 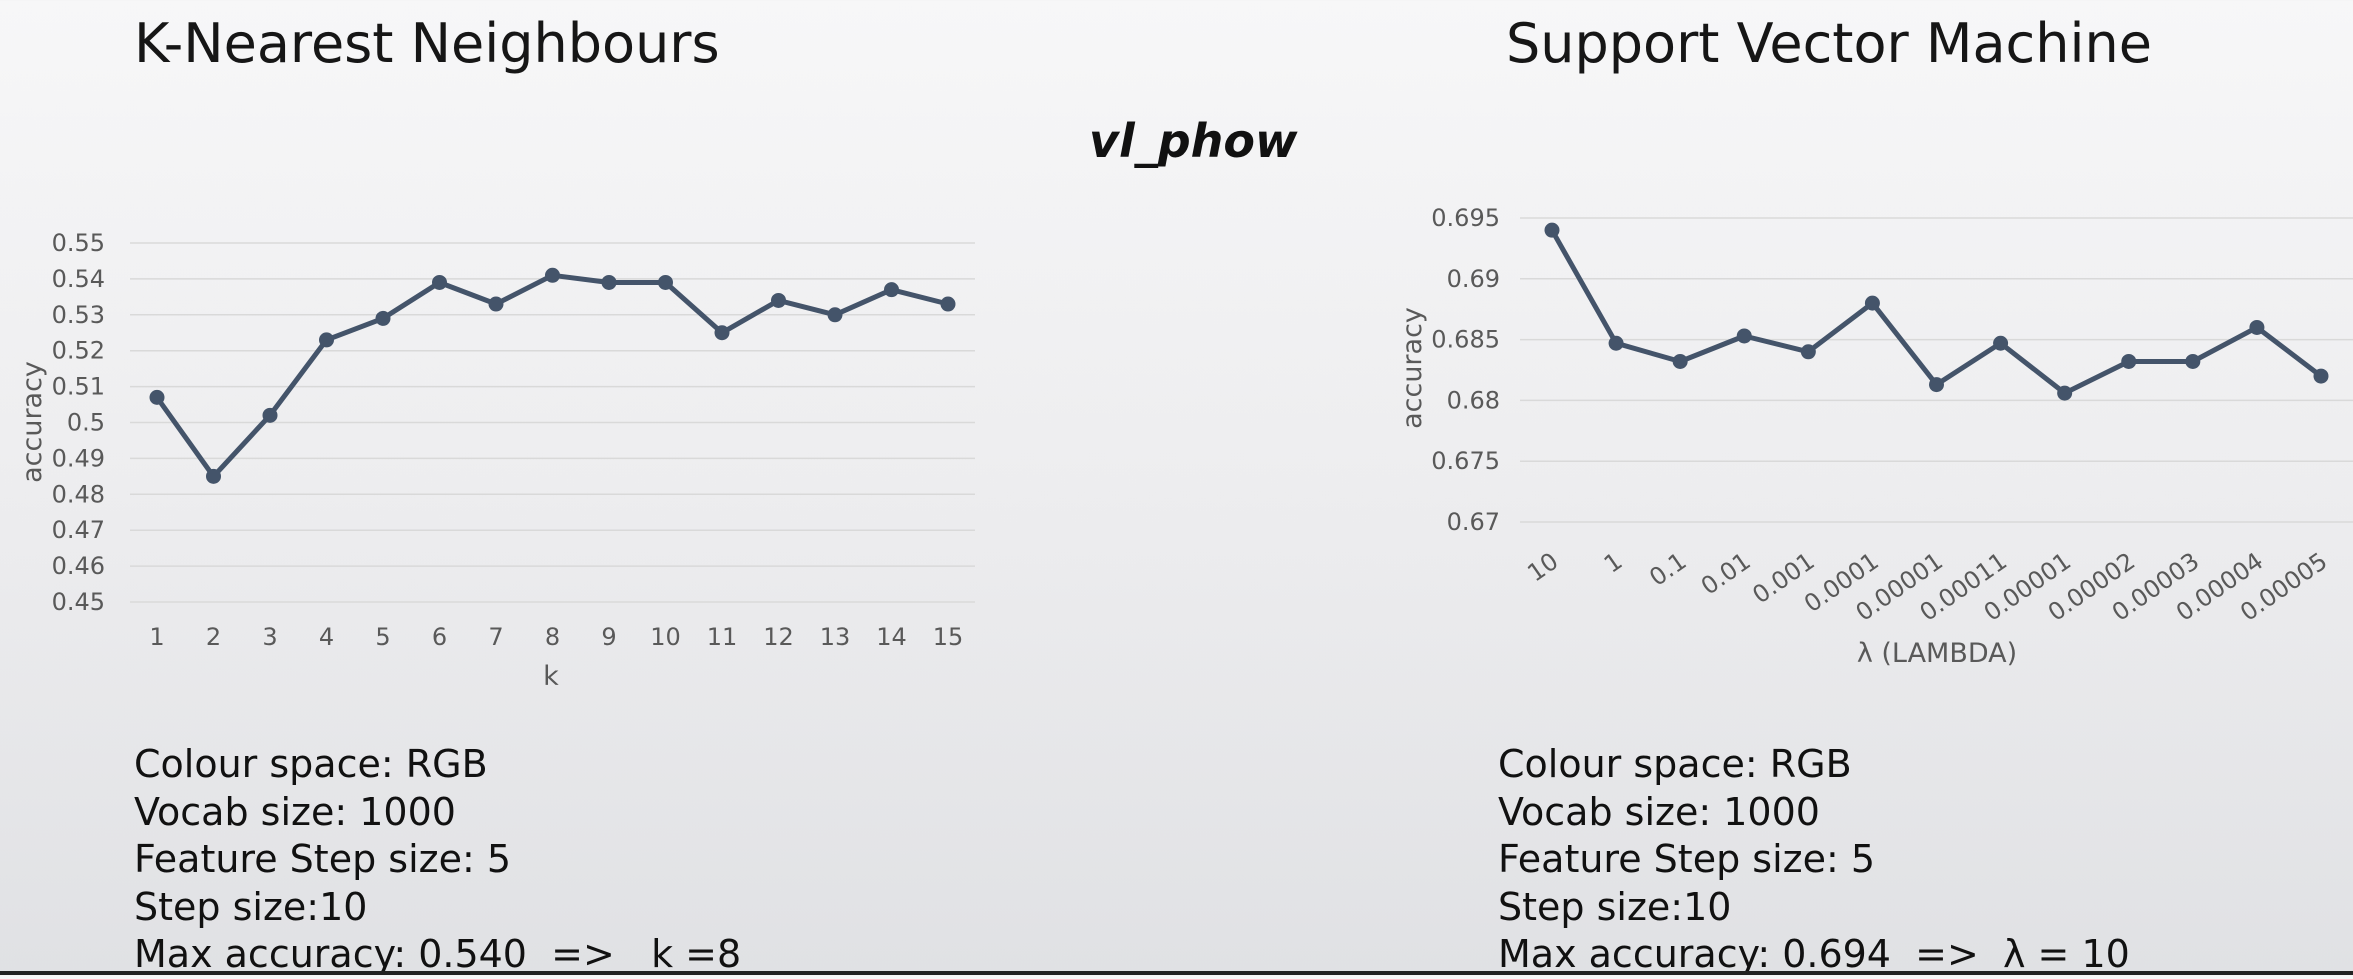 What do you see at coordinates (427, 43) in the screenshot?
I see `knn-title: K-Nearest Neighbours` at bounding box center [427, 43].